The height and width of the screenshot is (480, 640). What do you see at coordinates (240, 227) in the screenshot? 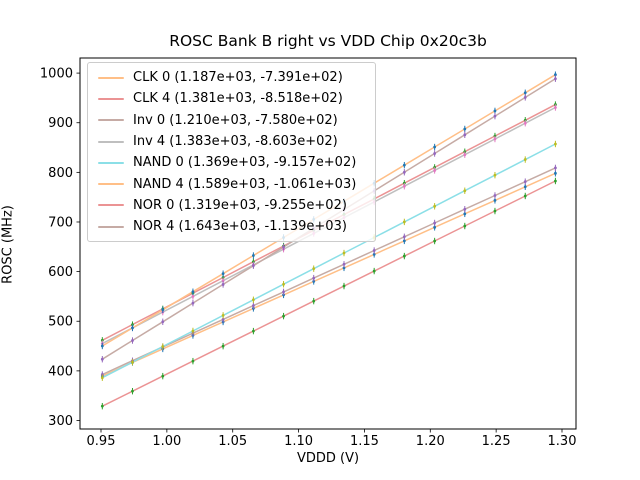
I see `legend-label: NOR 4 (1.643e+03, -1.139e+03)` at bounding box center [240, 227].